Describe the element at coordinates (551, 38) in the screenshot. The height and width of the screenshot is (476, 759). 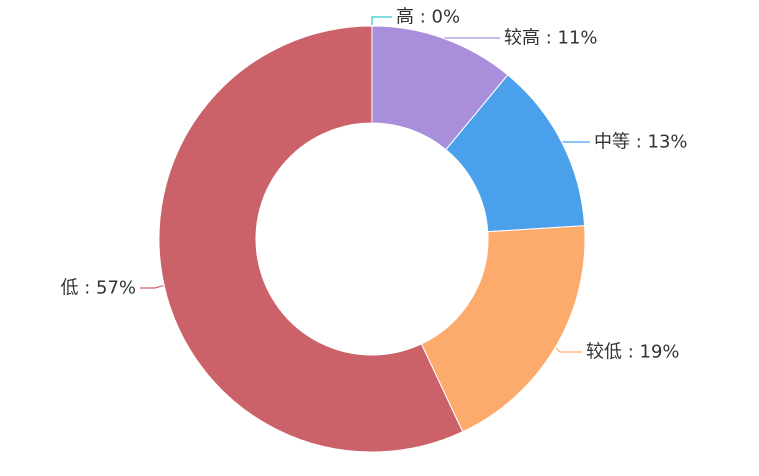
I see `slice-label-2: 较高 : 11%` at that location.